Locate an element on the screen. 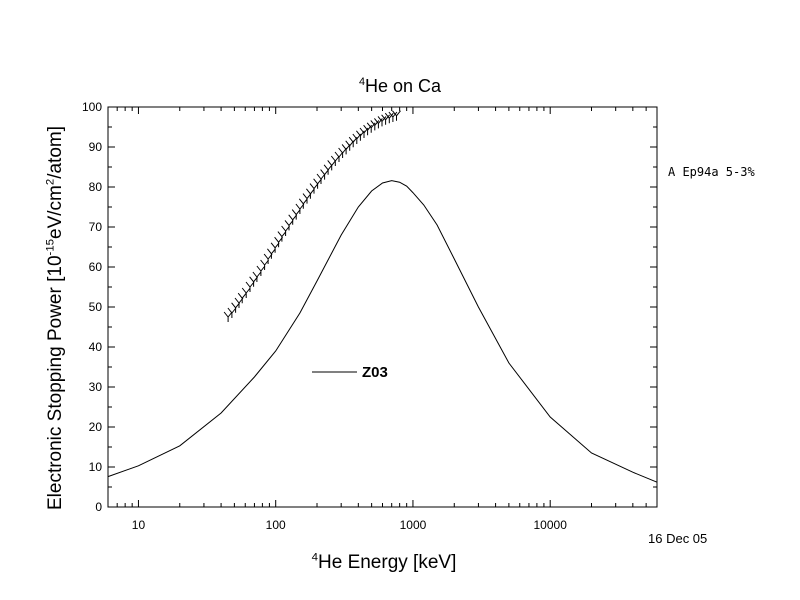 The width and height of the screenshot is (800, 600). y-tick-label: 30 is located at coordinates (96, 387).